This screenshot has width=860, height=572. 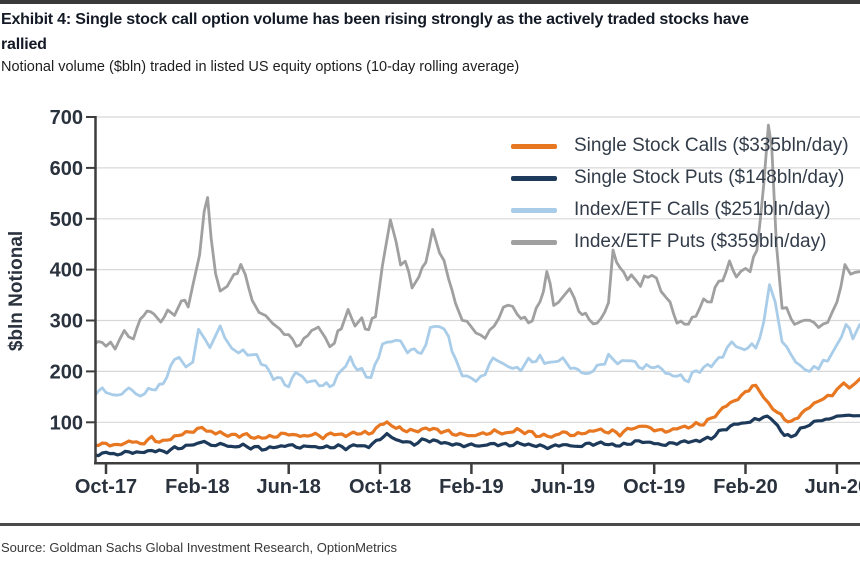 I want to click on legend-label-single-stock-calls: Single Stock Calls ($335bln/day), so click(x=711, y=145).